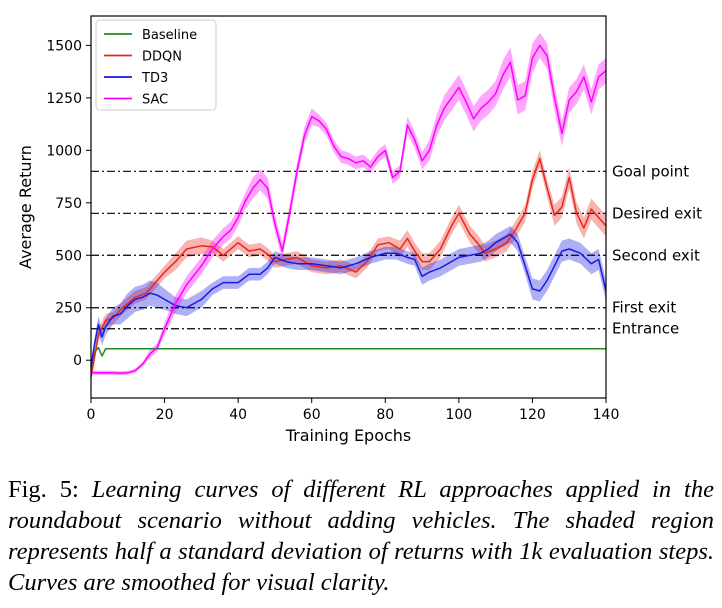  I want to click on x-tick-label: 40, so click(238, 415).